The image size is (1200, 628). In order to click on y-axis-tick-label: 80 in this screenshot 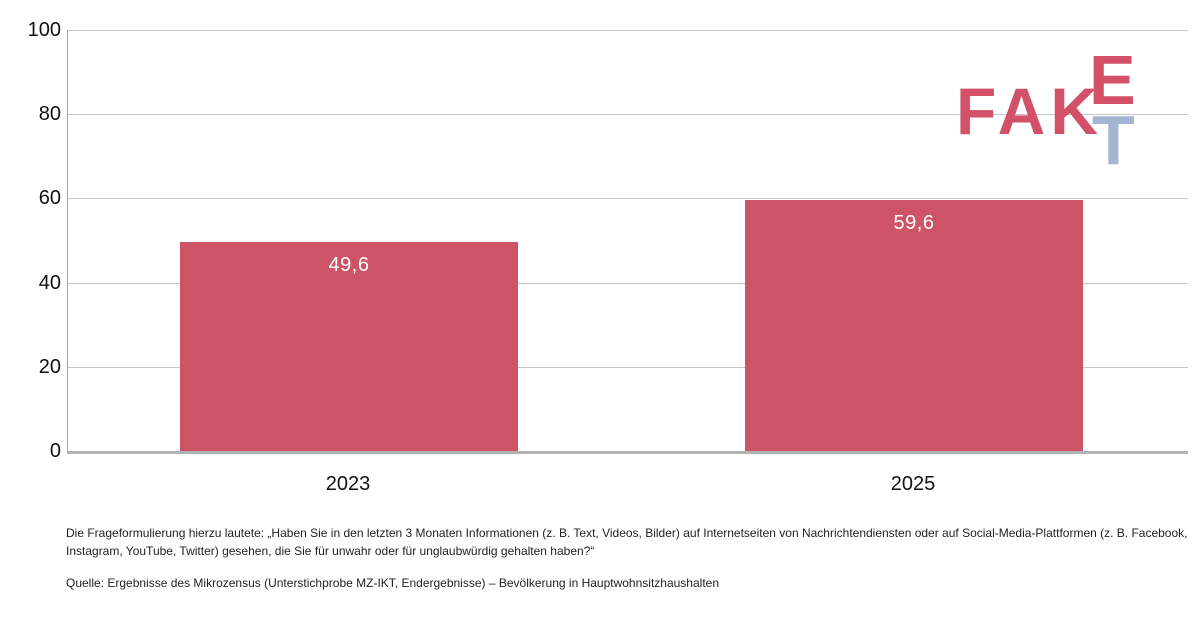, I will do `click(49, 114)`.